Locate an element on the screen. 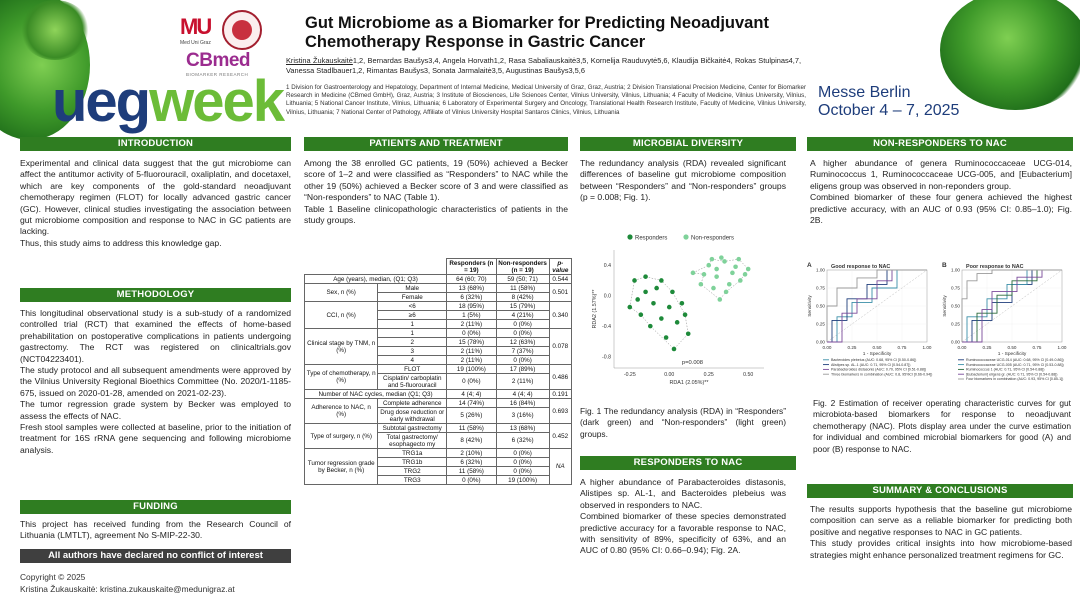  table-cell-responders: 1 (5%) is located at coordinates (471, 315).